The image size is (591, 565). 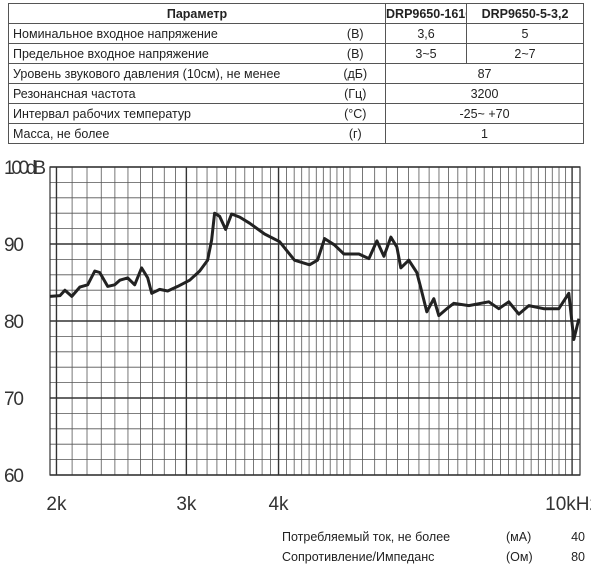 I want to click on table-row: Масса, не более (г) 1, so click(x=296, y=133).